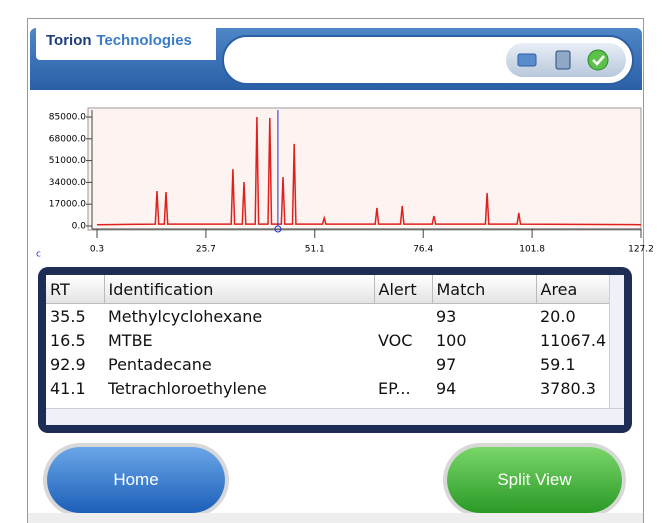 The height and width of the screenshot is (523, 666). What do you see at coordinates (428, 60) in the screenshot?
I see `search-field` at bounding box center [428, 60].